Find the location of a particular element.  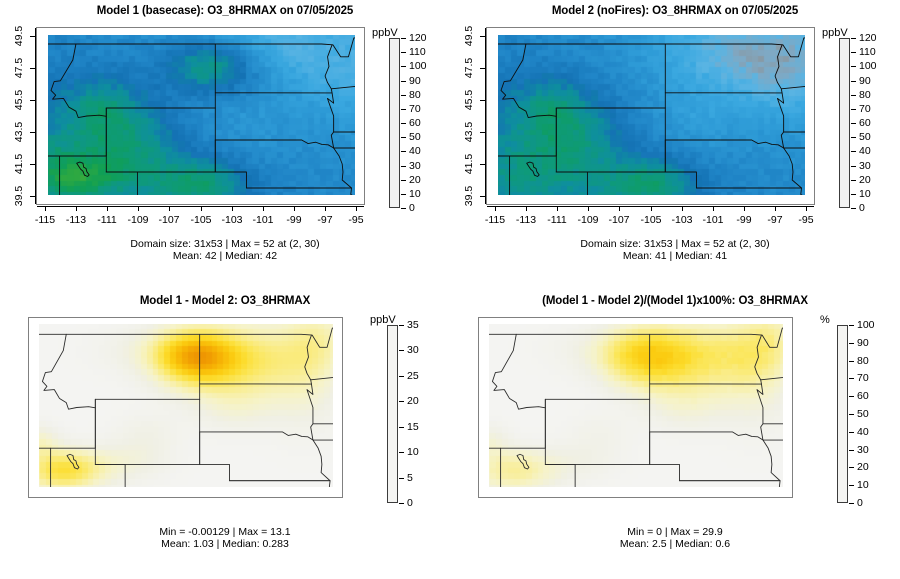

y-axis-tick-label: 49.5 is located at coordinates (19, 36).